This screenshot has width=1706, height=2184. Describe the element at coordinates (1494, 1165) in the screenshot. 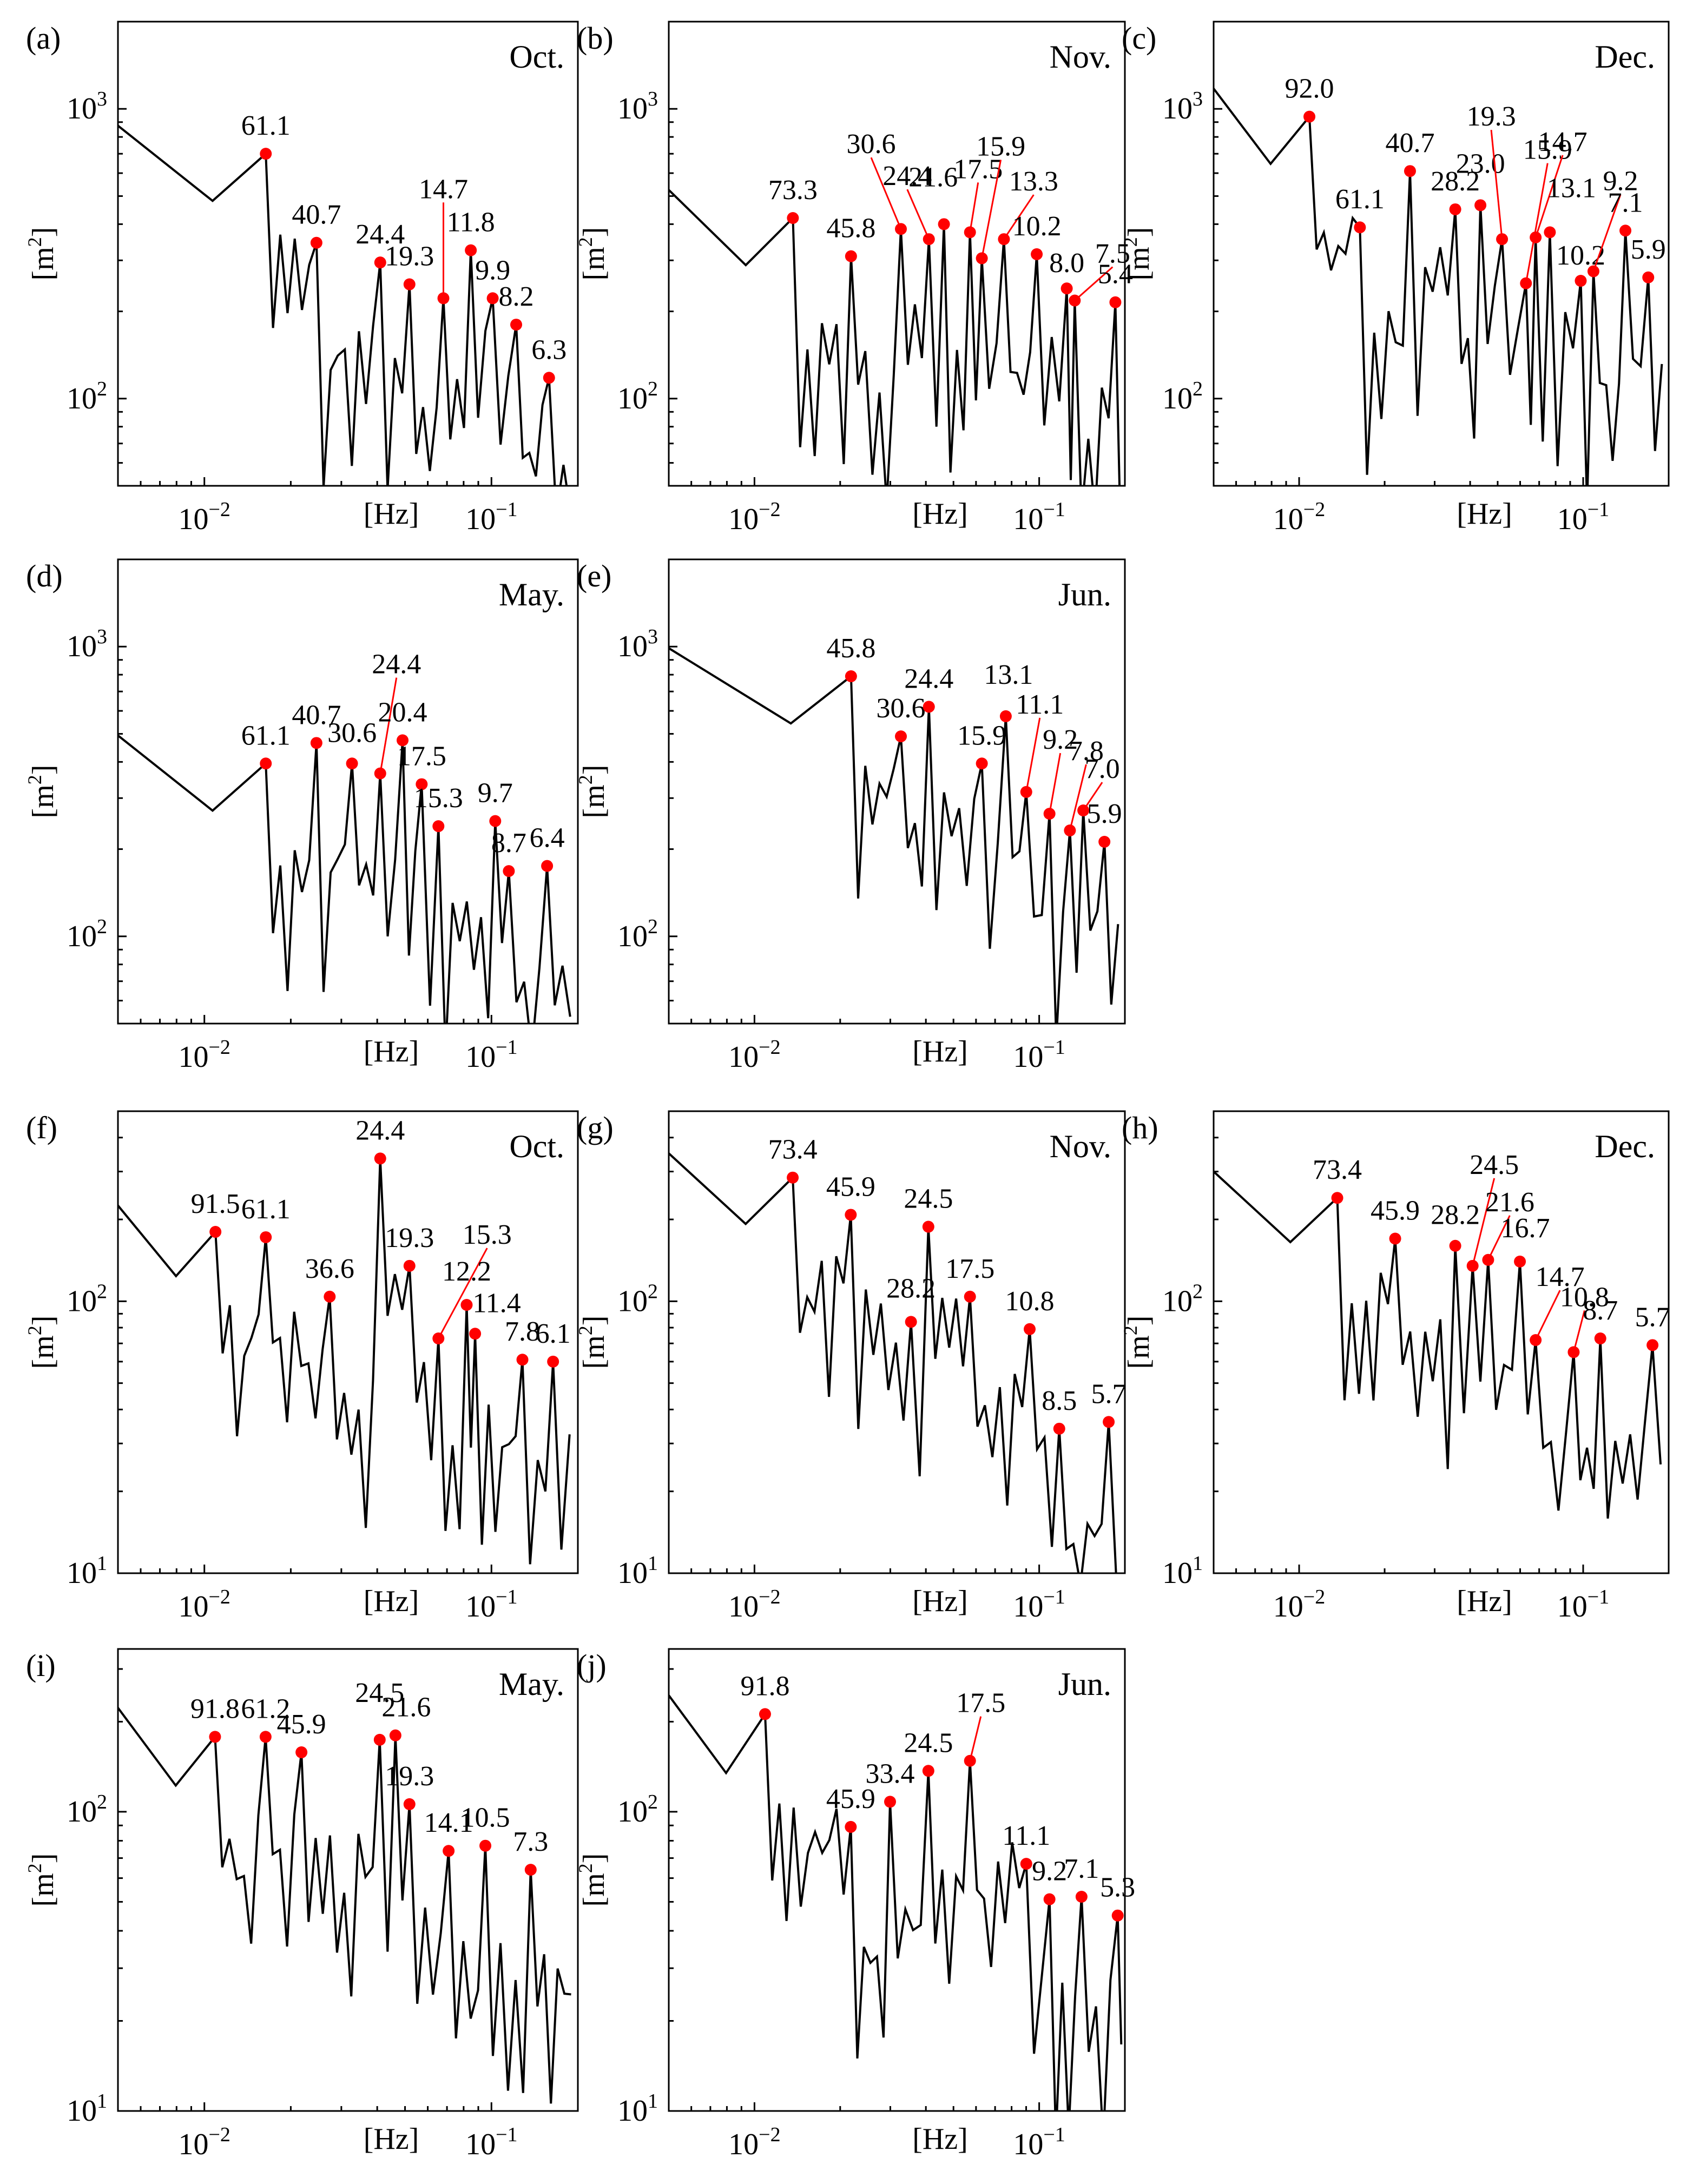

I see `peak-label: 24.5` at that location.